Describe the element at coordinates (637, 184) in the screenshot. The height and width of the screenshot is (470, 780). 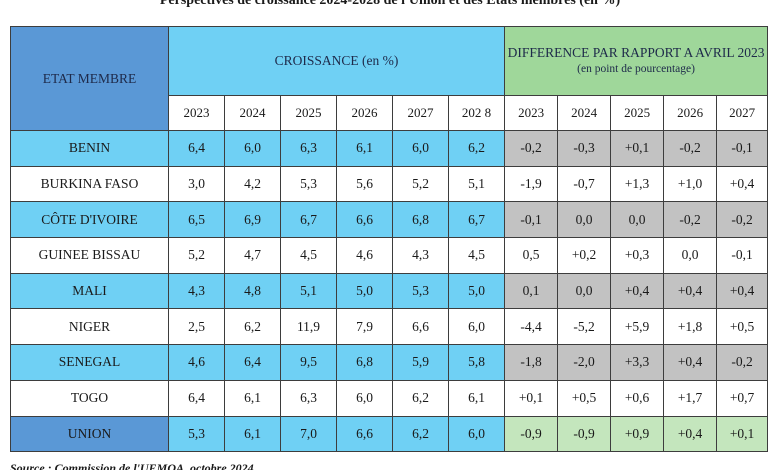
I see `difference-value: +1,3` at that location.